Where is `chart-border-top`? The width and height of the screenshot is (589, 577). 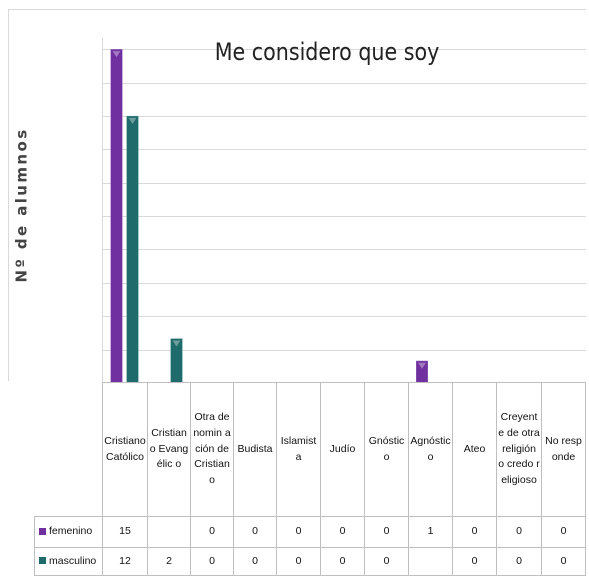
chart-border-top is located at coordinates (297, 9).